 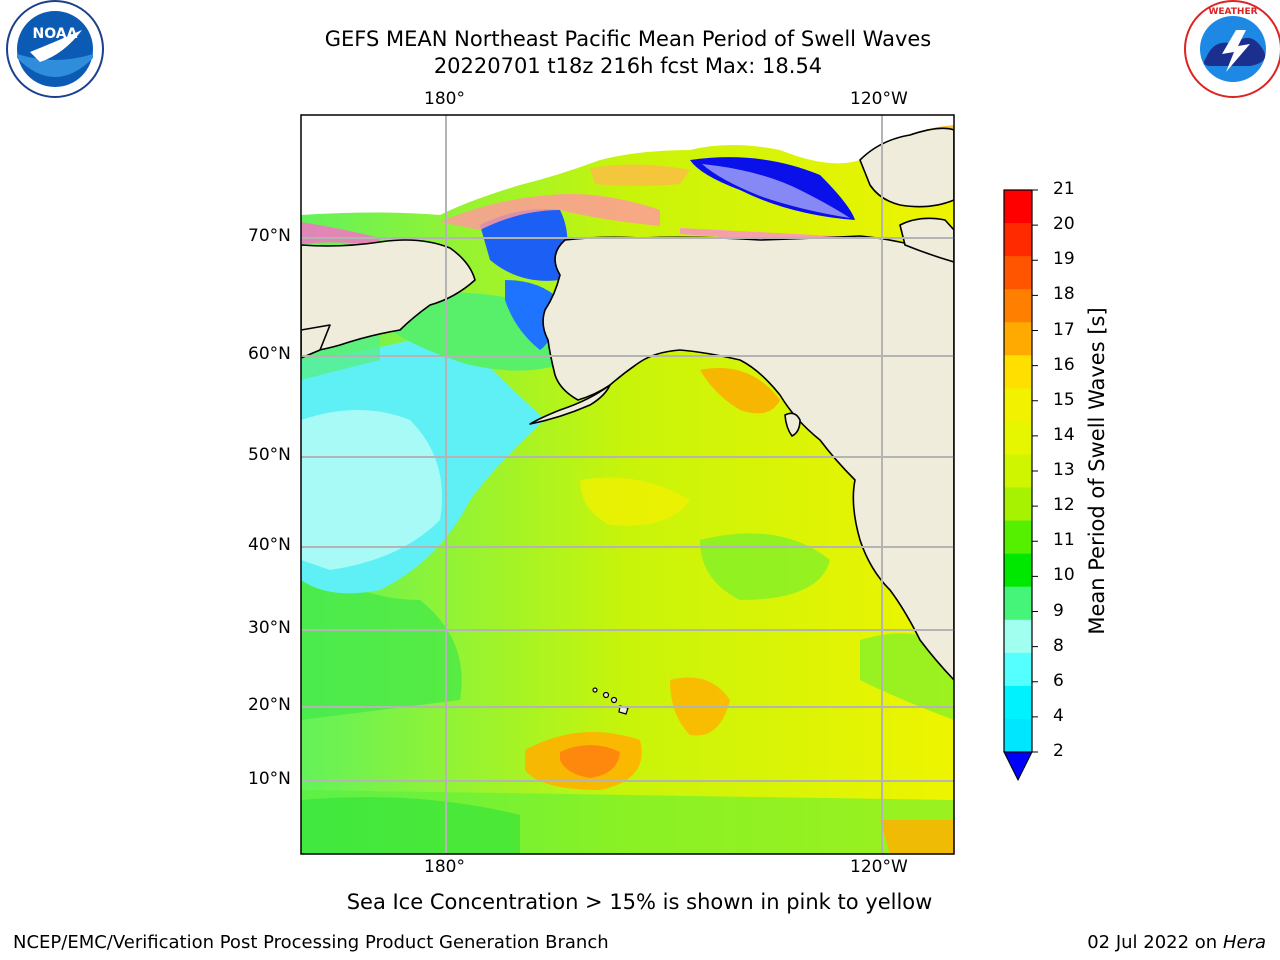 I want to click on colorbar-tick-label: 13, so click(x=1064, y=470).